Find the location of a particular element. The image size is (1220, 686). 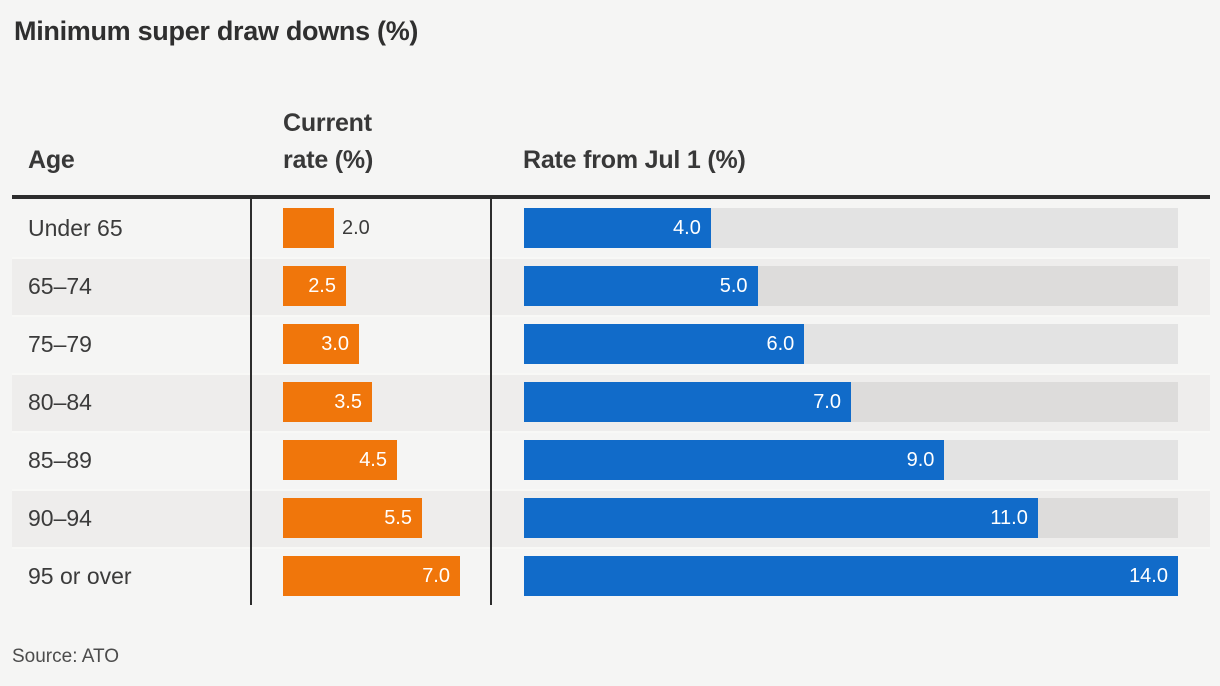

july-rate-bar: 4.0 is located at coordinates (617, 228).